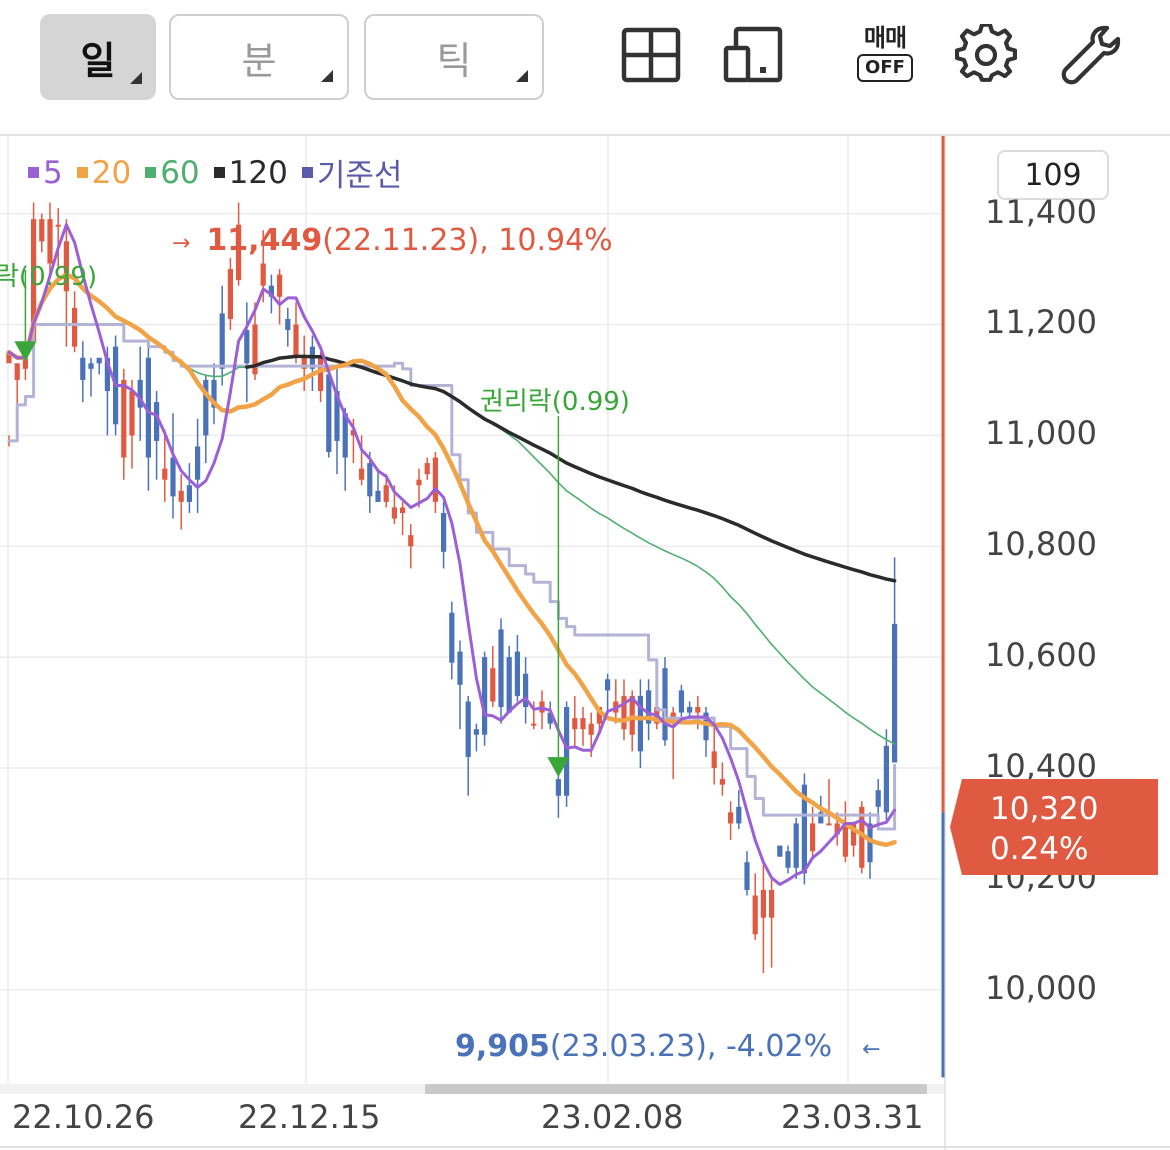 The height and width of the screenshot is (1150, 1170). Describe the element at coordinates (1041, 211) in the screenshot. I see `price-tick-label: 11,400` at that location.